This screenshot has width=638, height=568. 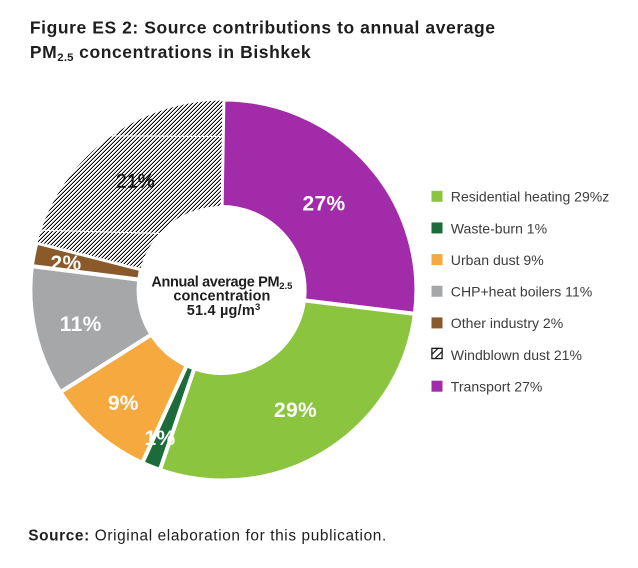 I want to click on svg-text: Windblown dust 21%, so click(x=516, y=355).